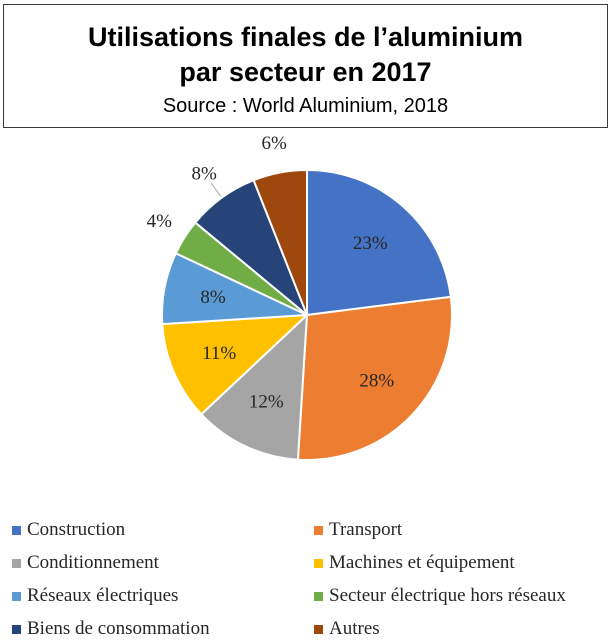 This screenshot has width=614, height=642. I want to click on pie-slice-transport, so click(374, 378).